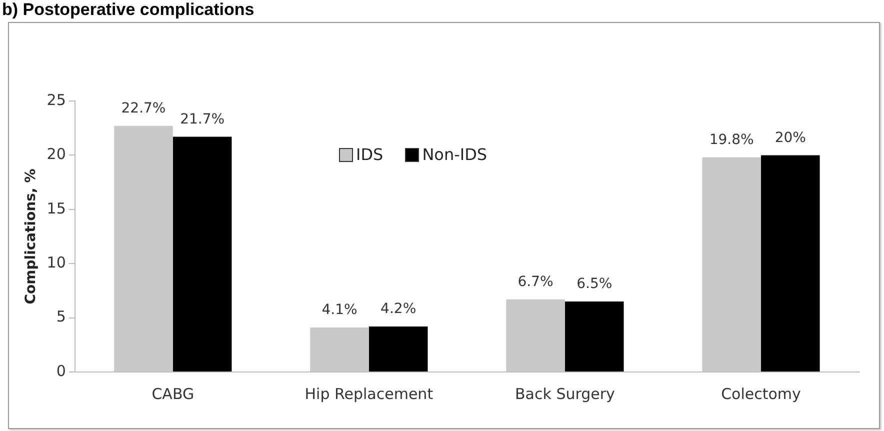 The height and width of the screenshot is (431, 884). What do you see at coordinates (369, 393) in the screenshot?
I see `x-tick-label: Hip Replacement` at bounding box center [369, 393].